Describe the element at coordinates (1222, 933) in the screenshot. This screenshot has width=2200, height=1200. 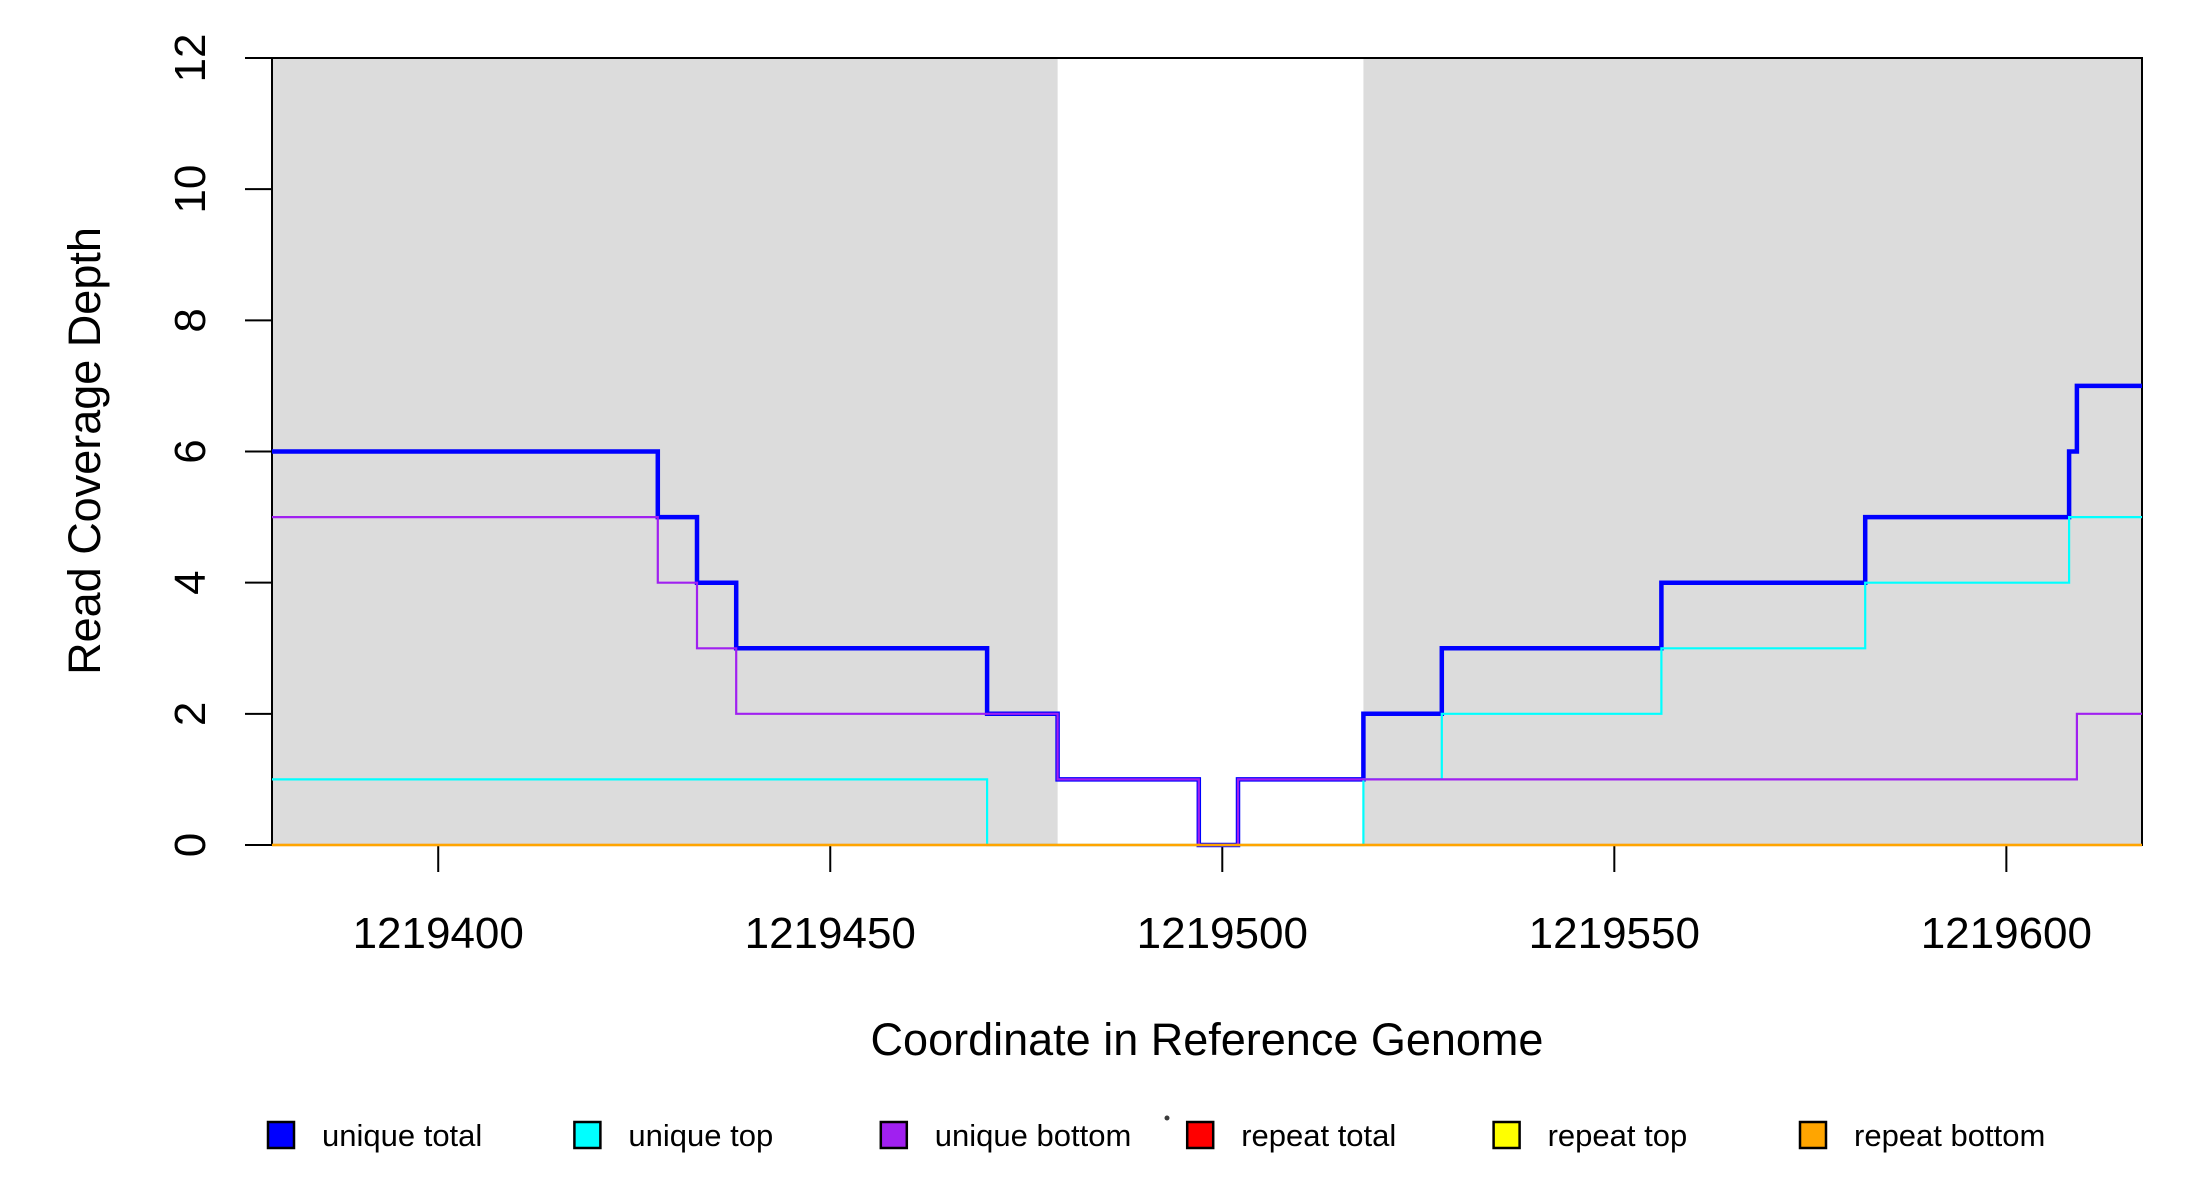
I see `x-tick-label: 1219500` at that location.